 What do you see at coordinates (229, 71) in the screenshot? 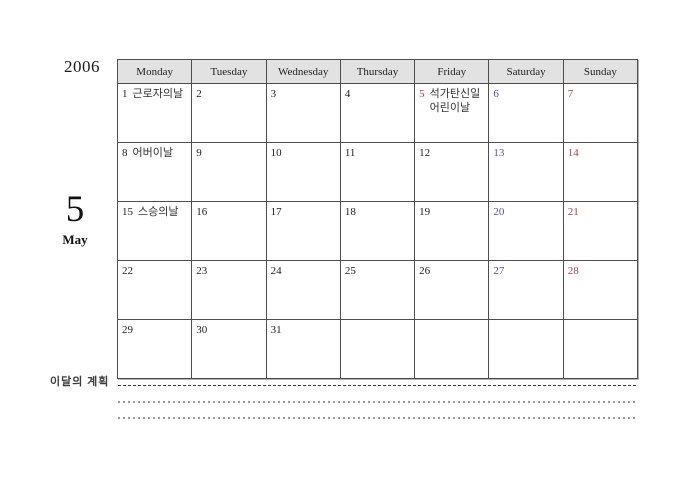
I see `weekday-header: Tuesday` at bounding box center [229, 71].